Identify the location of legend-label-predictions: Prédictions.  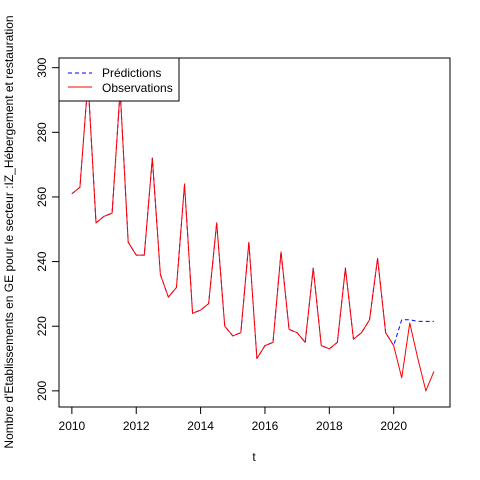
(131, 73).